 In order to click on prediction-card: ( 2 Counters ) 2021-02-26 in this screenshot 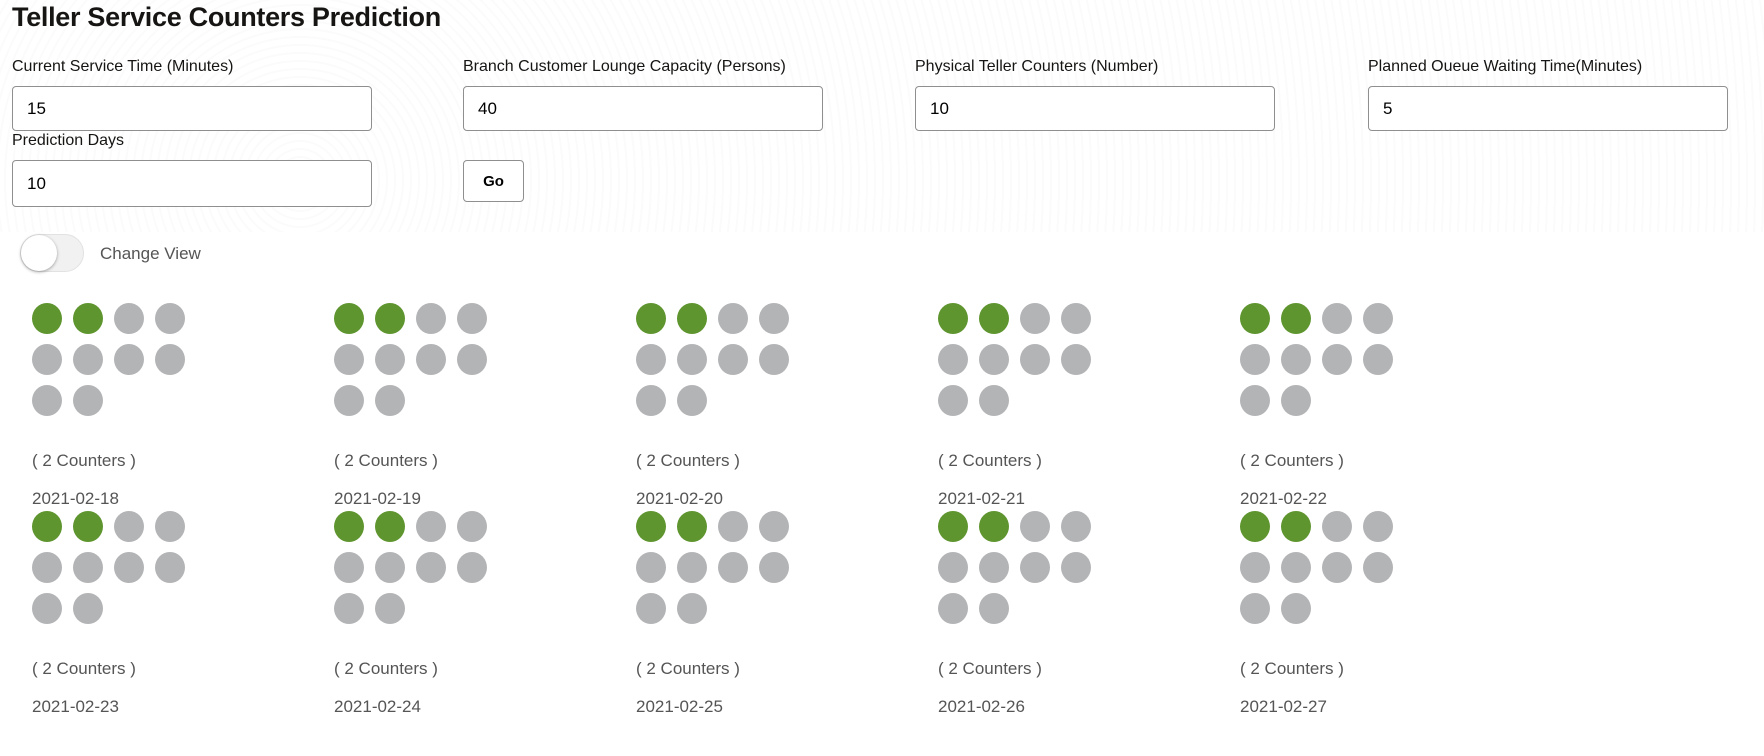, I will do `click(1068, 613)`.